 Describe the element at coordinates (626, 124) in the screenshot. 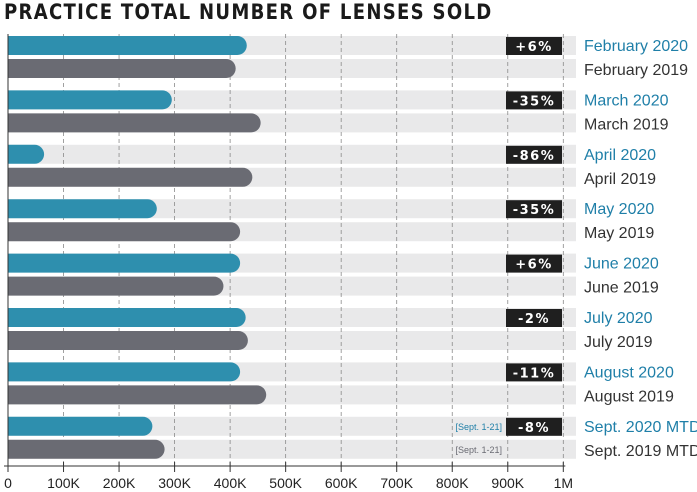

I see `label-2019: March 2019` at that location.